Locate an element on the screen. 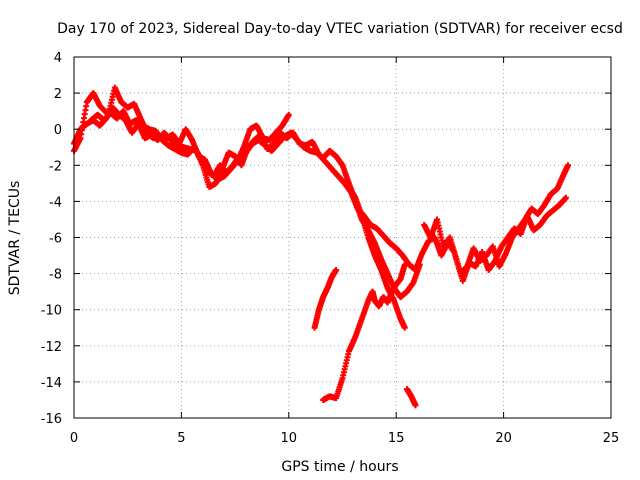  y-tick-label: -2 is located at coordinates (55, 166).